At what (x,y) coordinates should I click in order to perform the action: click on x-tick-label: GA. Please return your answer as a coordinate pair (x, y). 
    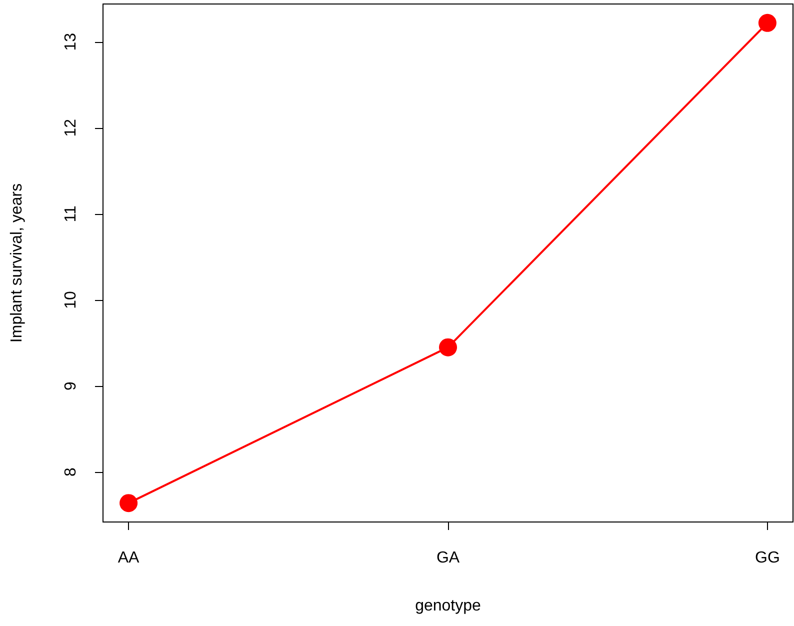
    Looking at the image, I should click on (448, 558).